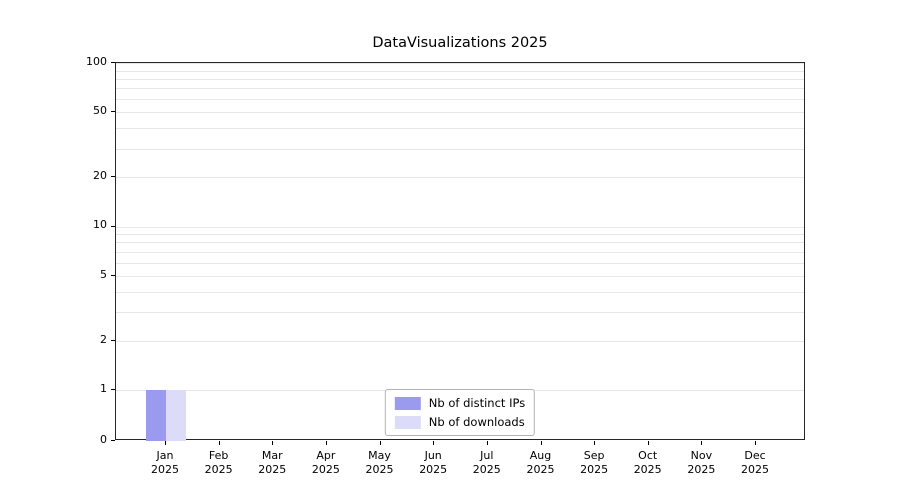 This screenshot has width=900, height=500. What do you see at coordinates (218, 463) in the screenshot?
I see `x-tick-label: Feb 2025` at bounding box center [218, 463].